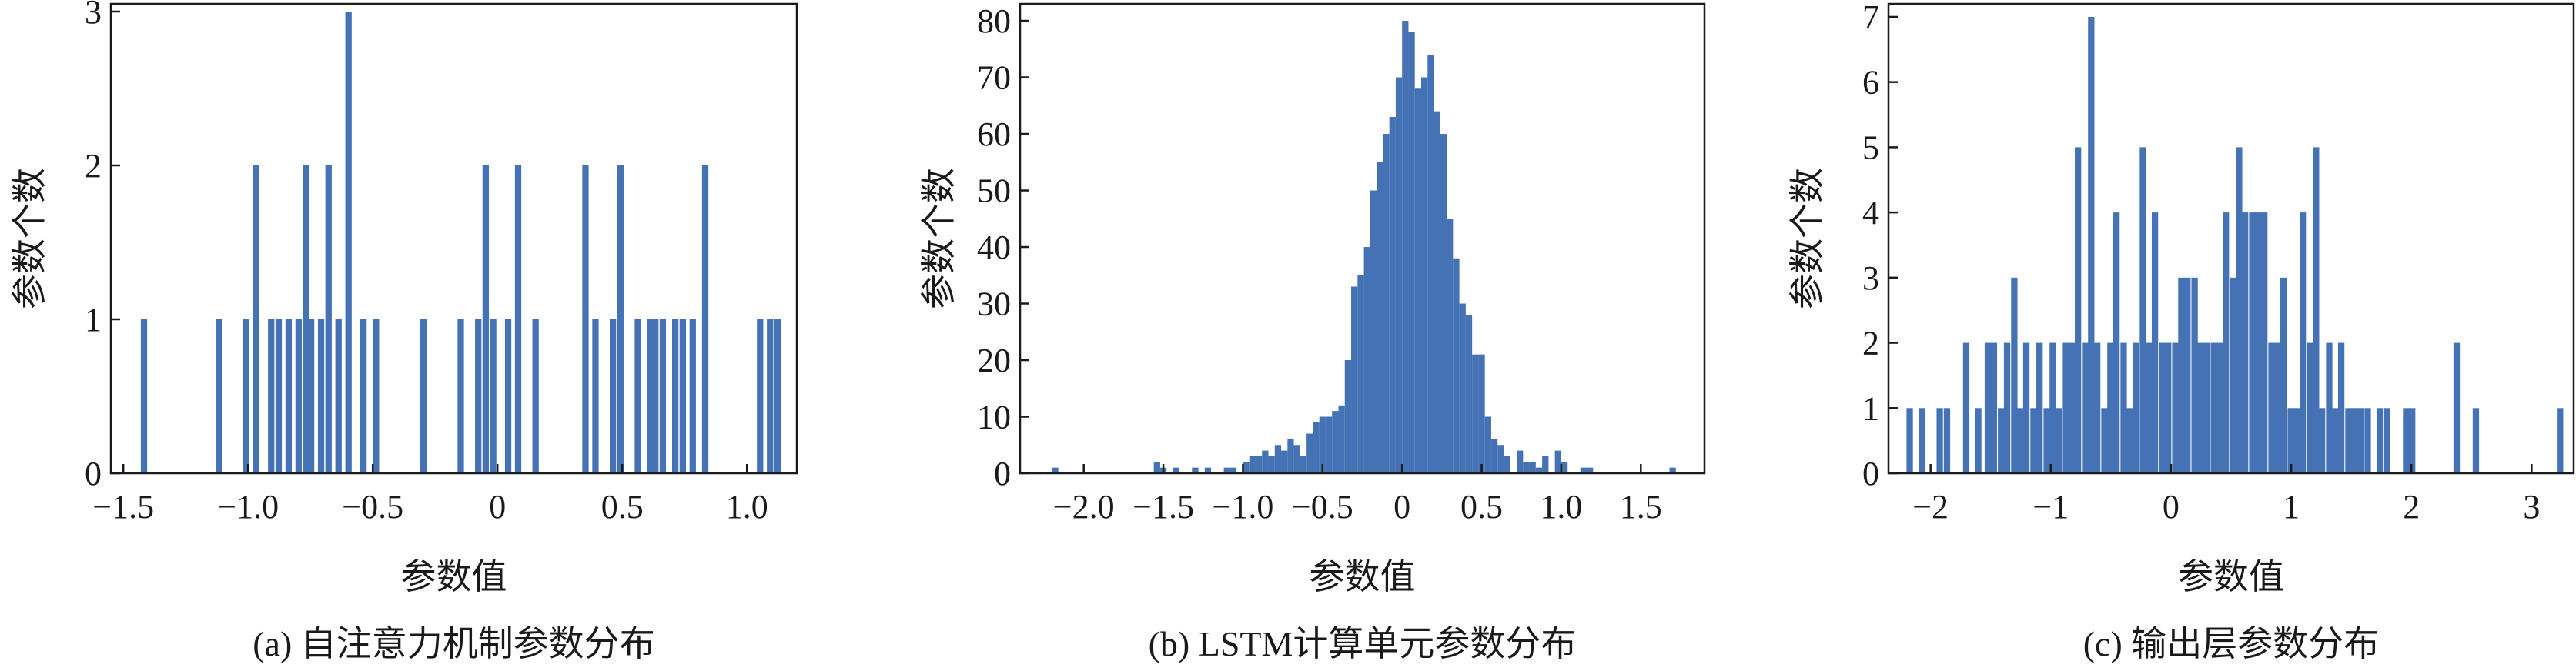  Describe the element at coordinates (1084, 507) in the screenshot. I see `x-tick-label: −2.0` at that location.